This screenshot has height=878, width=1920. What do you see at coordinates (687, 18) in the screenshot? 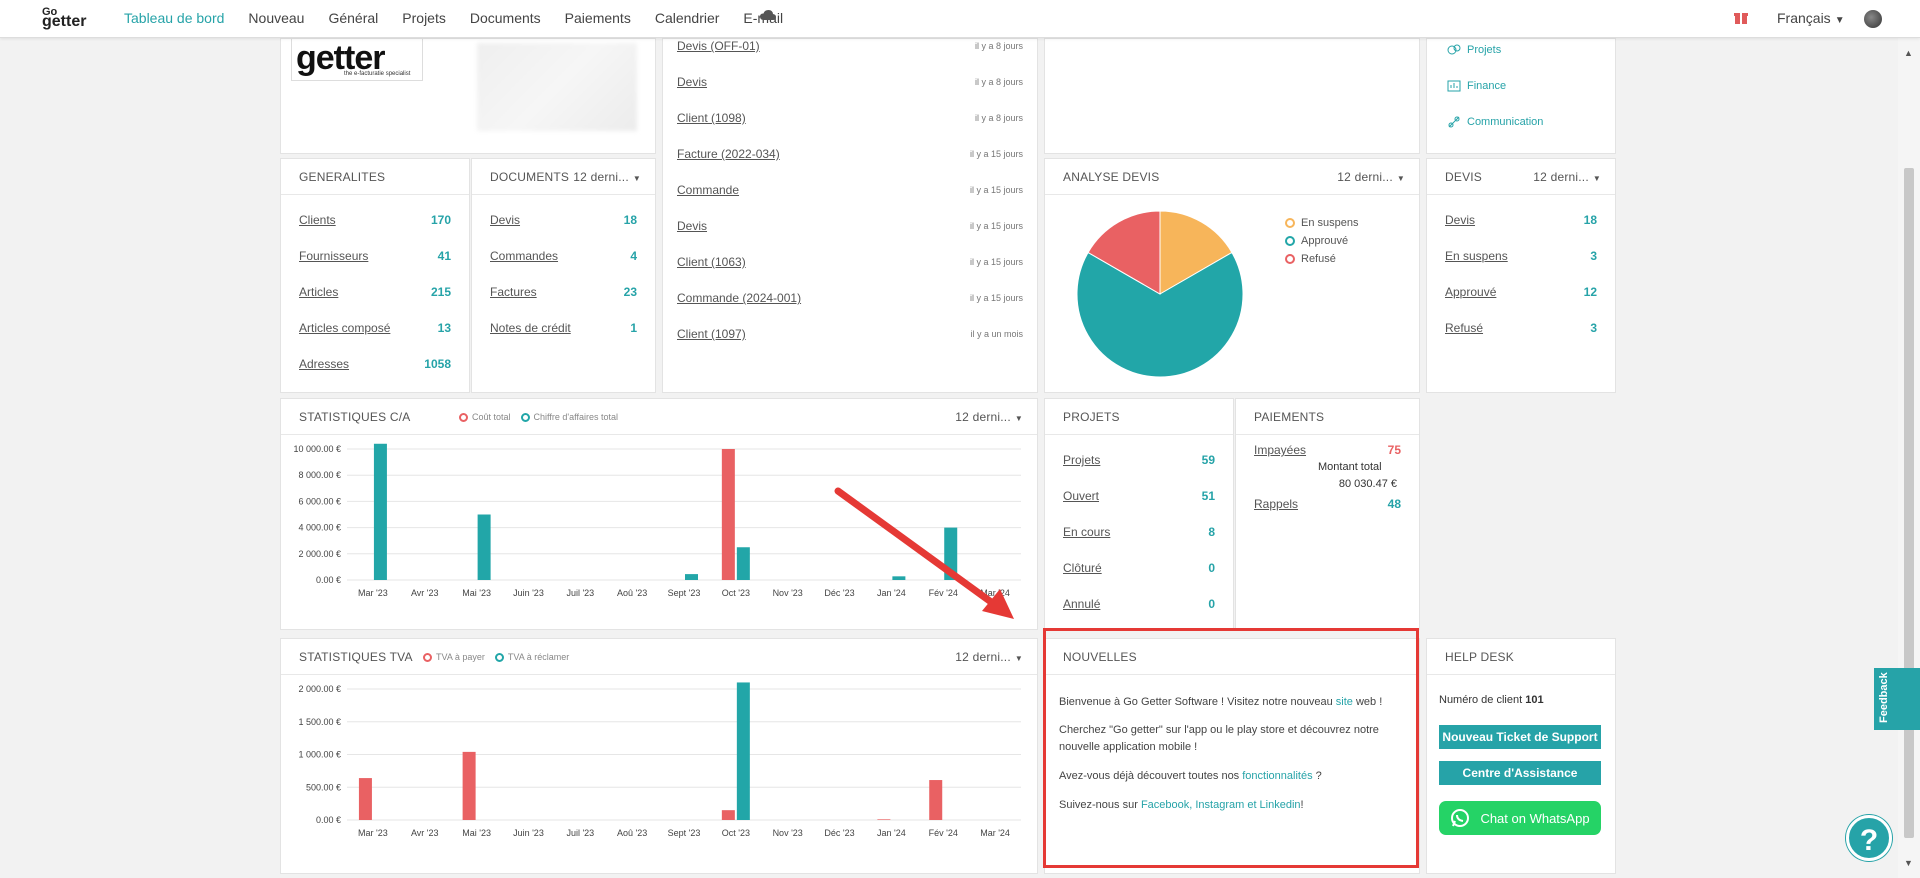
I see `nav-calendrier: Calendrier` at bounding box center [687, 18].